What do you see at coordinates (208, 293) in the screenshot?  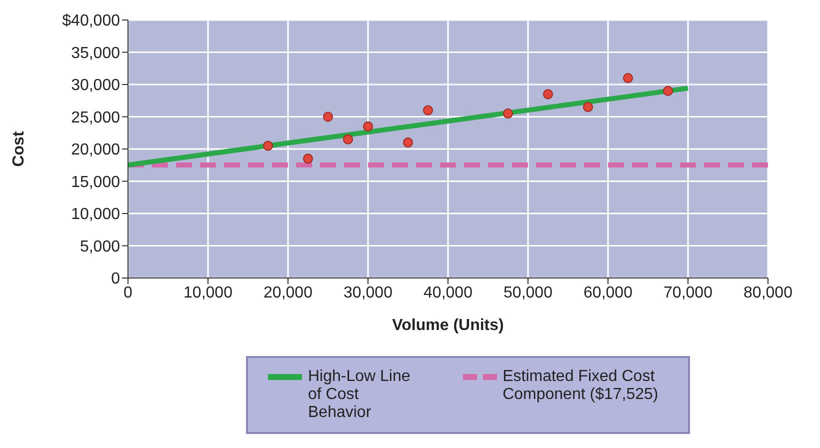 I see `x-tick-label: 10,000` at bounding box center [208, 293].